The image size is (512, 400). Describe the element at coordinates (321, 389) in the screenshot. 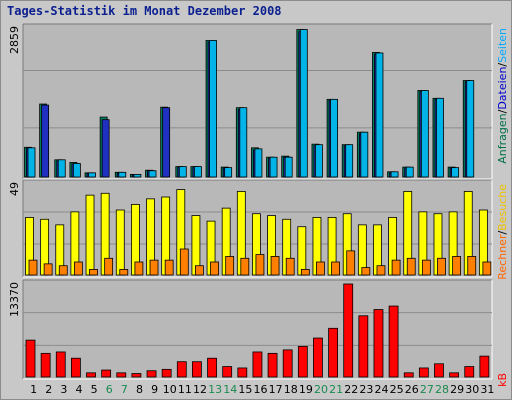

I see `x-tick-label: 20` at that location.